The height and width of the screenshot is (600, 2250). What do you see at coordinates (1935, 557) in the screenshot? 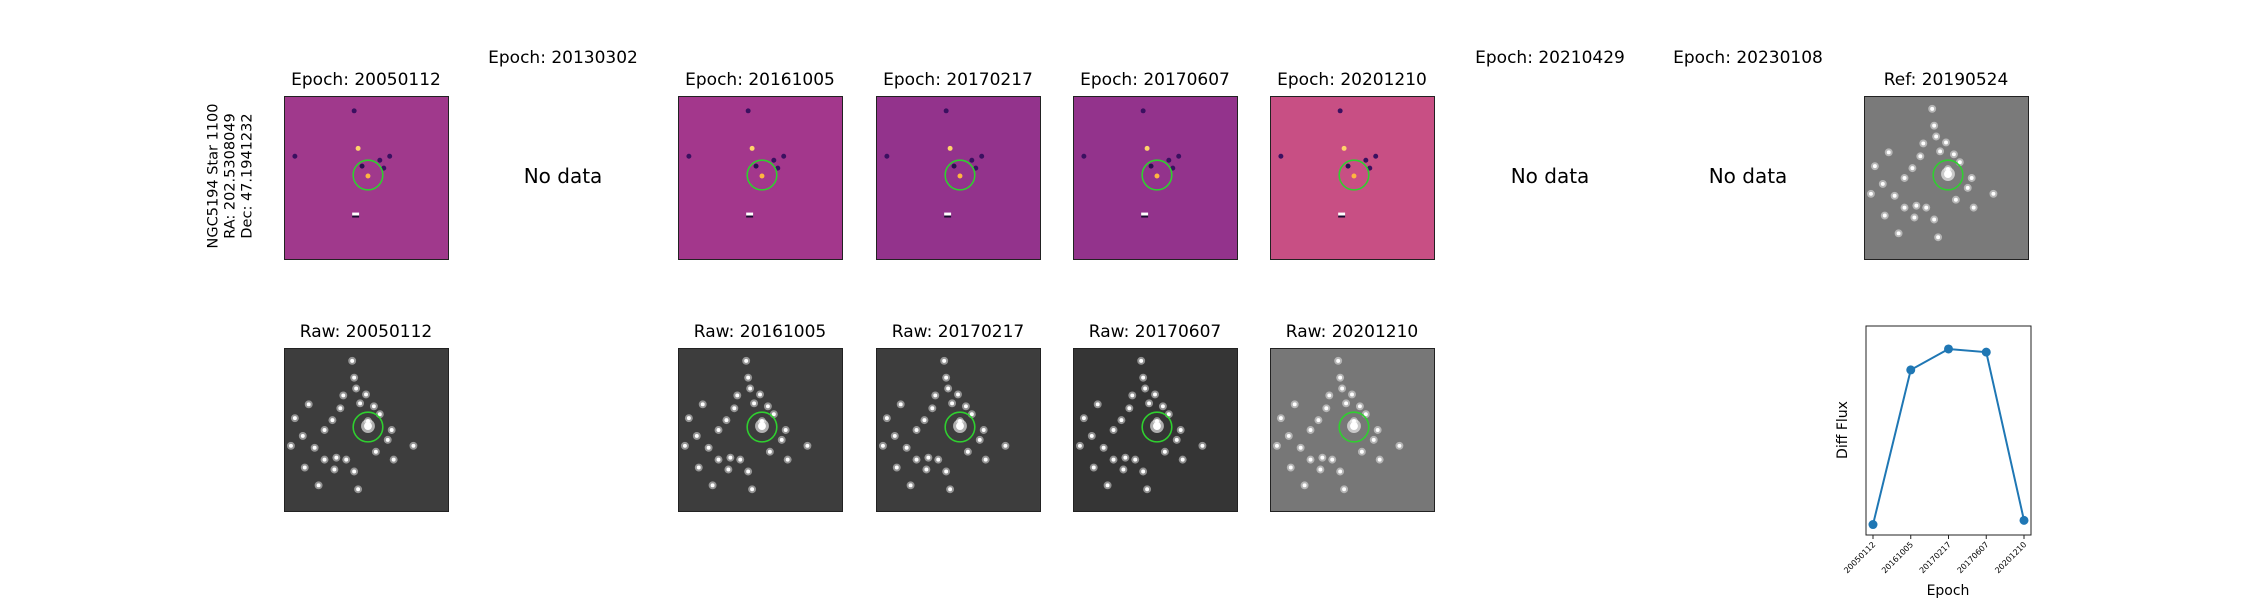
I see `x-tick-label: 20170217` at bounding box center [1935, 557].